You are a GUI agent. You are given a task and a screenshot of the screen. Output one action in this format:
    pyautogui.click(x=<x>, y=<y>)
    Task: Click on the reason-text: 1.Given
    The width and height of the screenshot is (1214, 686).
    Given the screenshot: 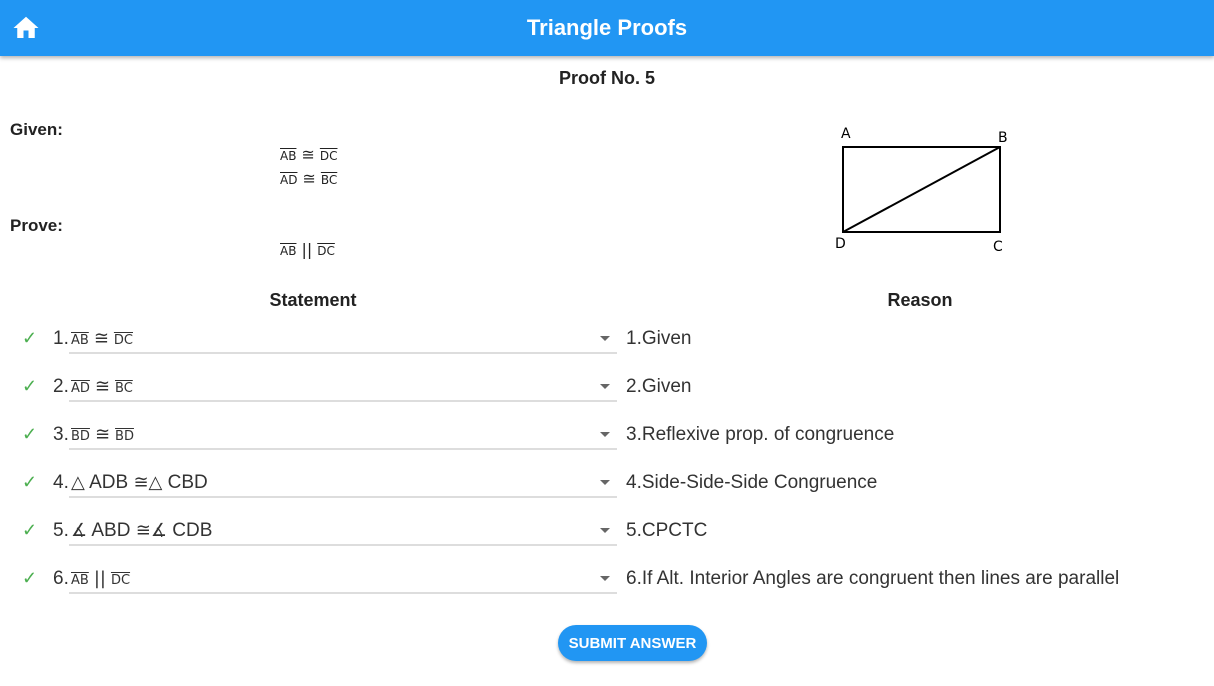 What is the action you would take?
    pyautogui.click(x=659, y=338)
    